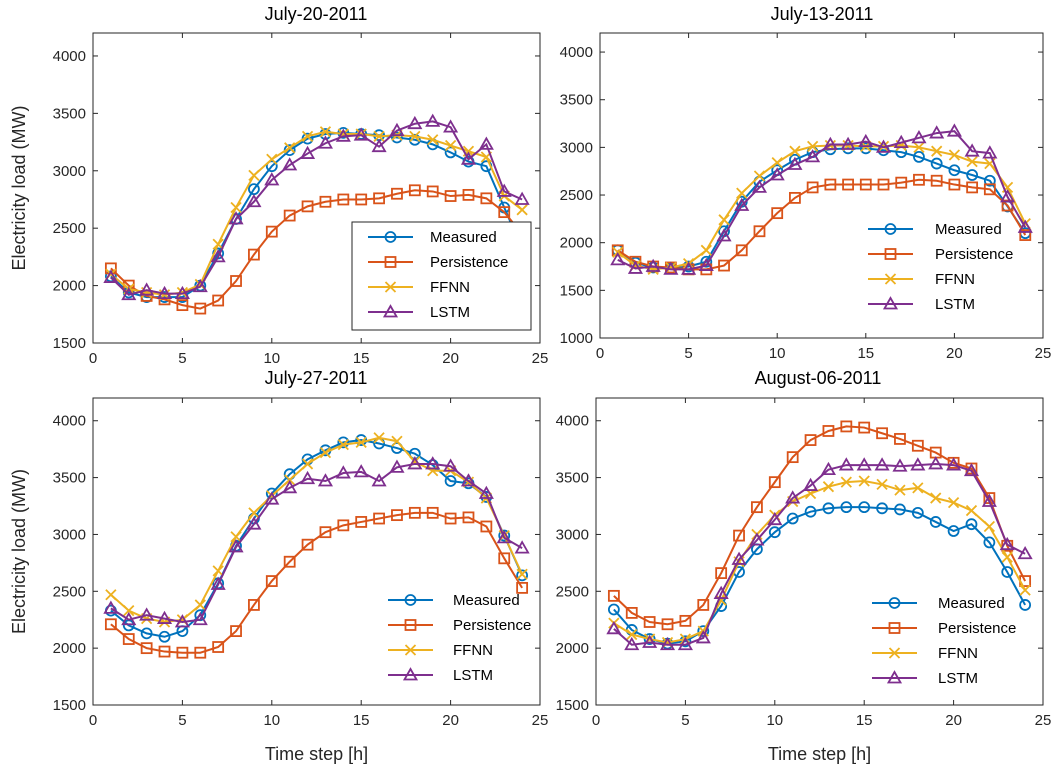 The height and width of the screenshot is (770, 1059). What do you see at coordinates (774, 720) in the screenshot?
I see `x-tick-label: 10` at bounding box center [774, 720].